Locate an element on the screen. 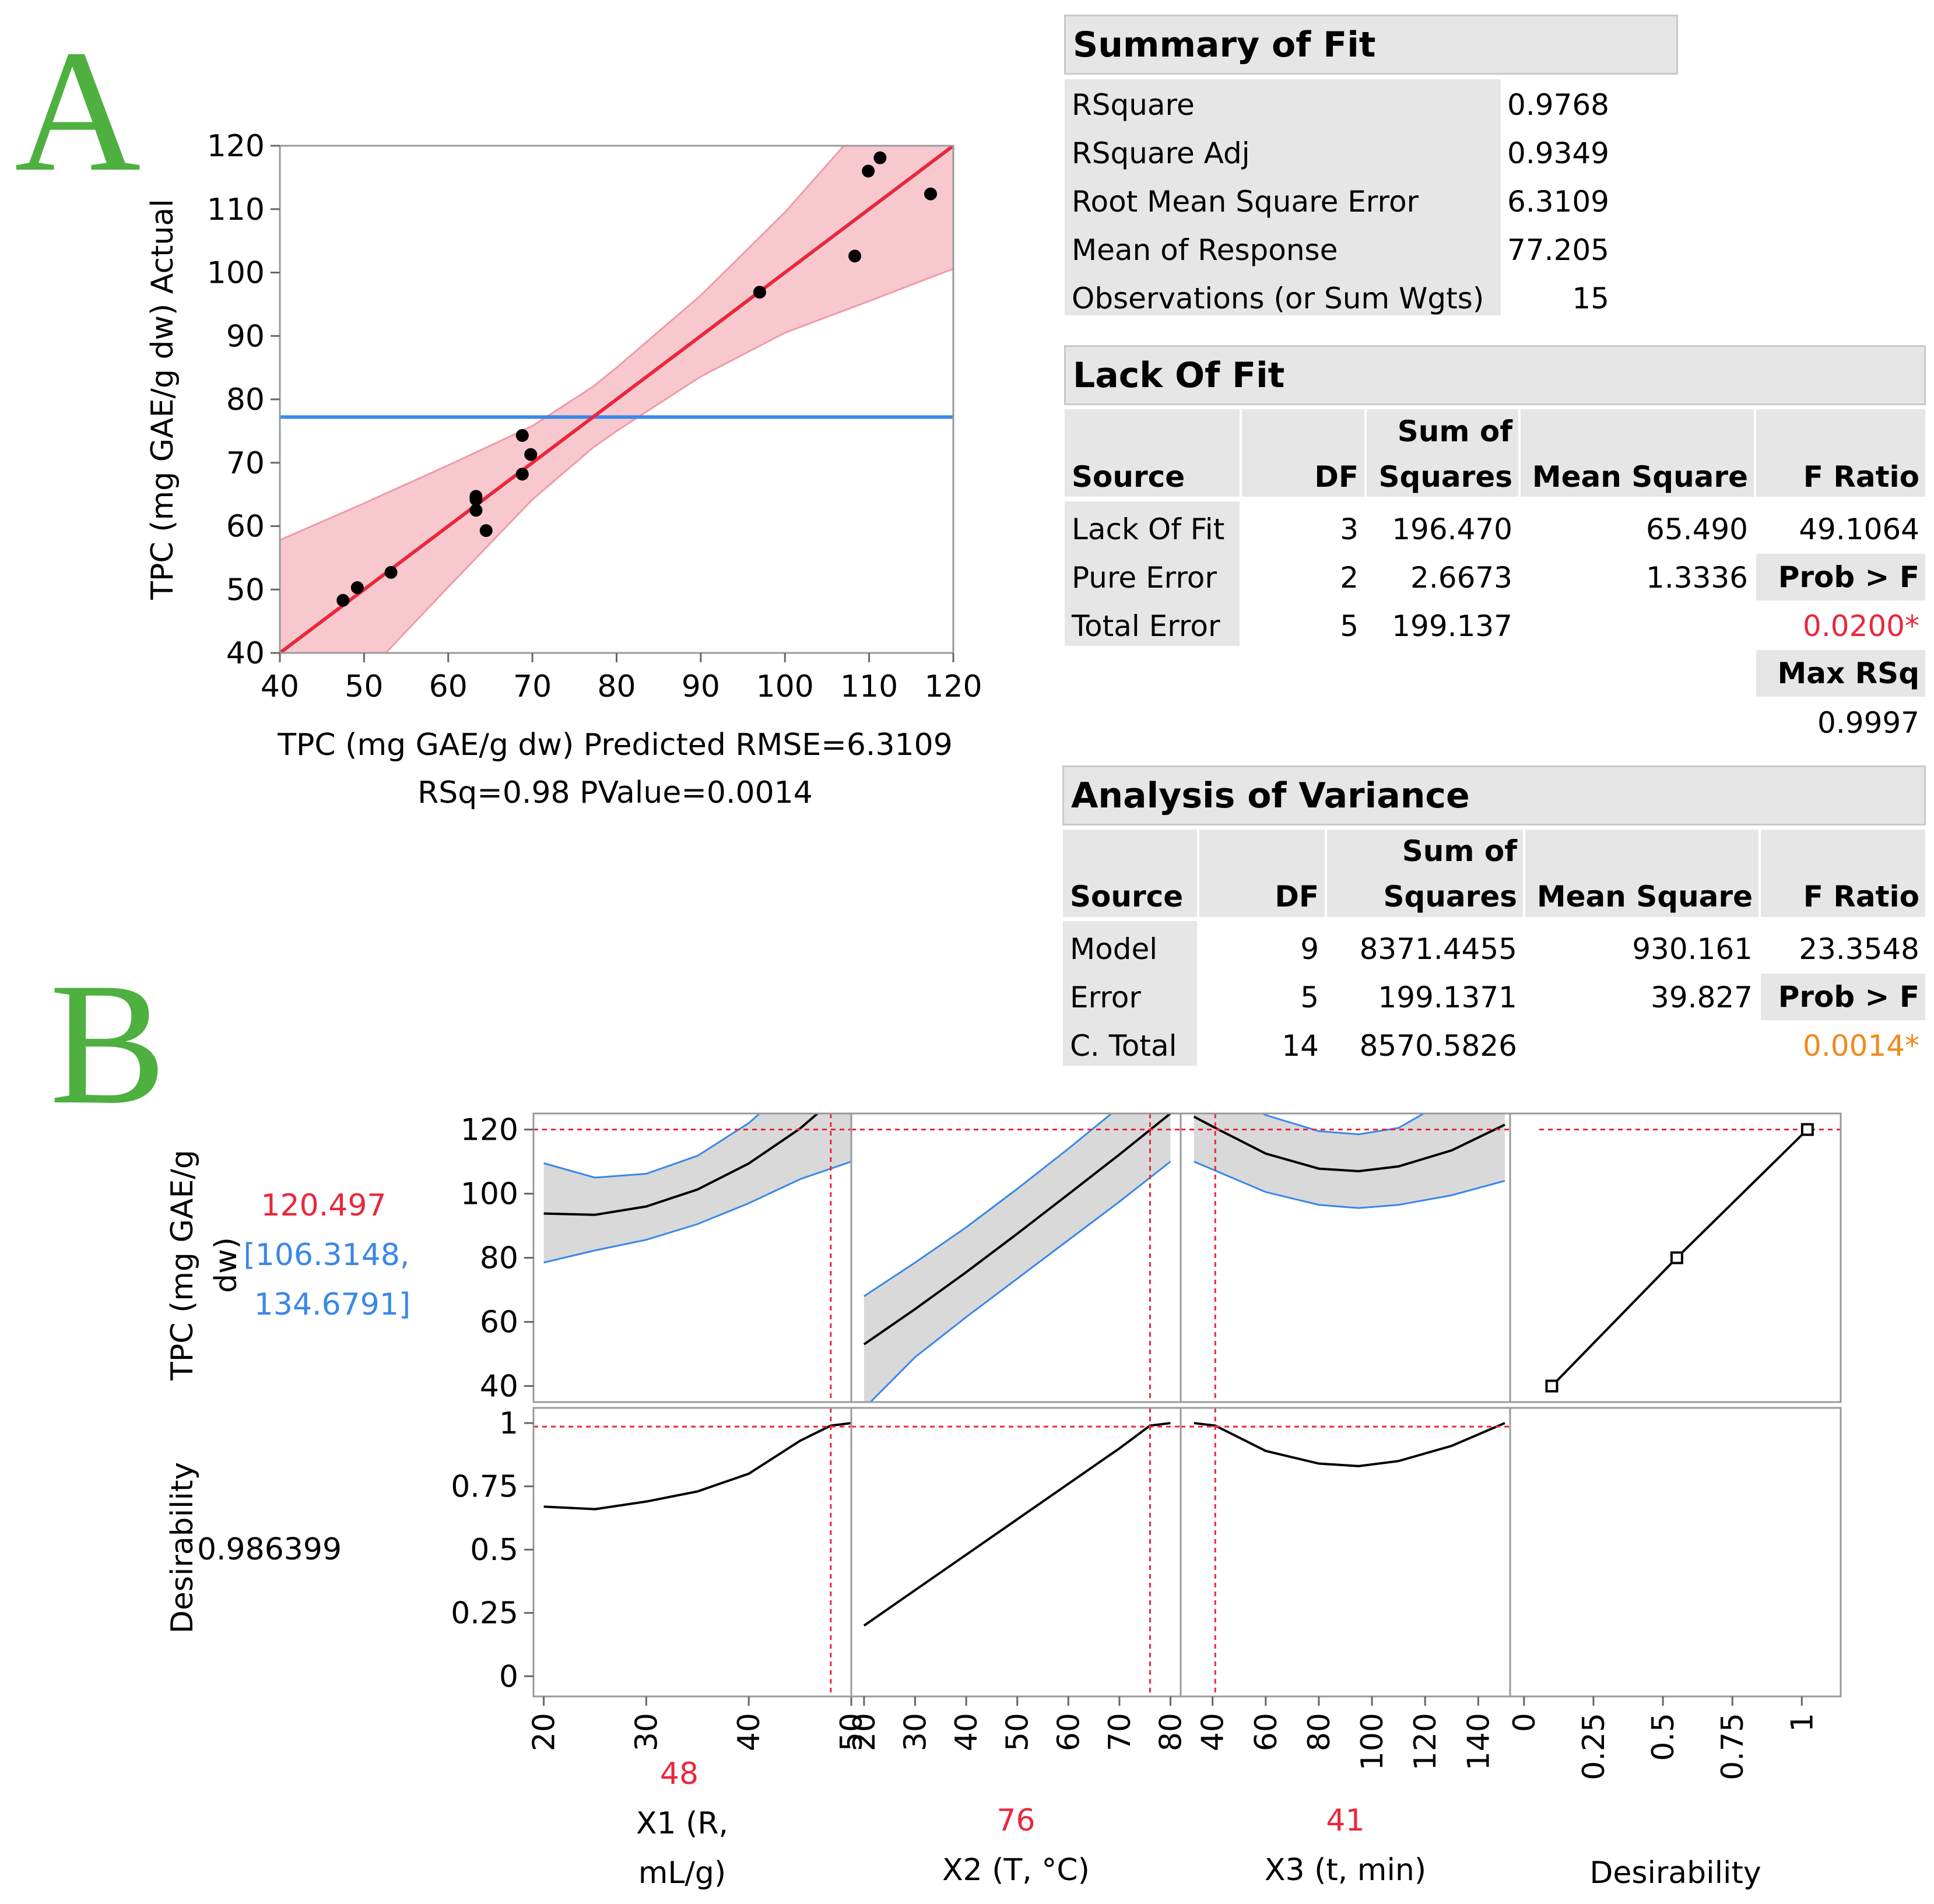  y-tick-label: 1 is located at coordinates (508, 1423).